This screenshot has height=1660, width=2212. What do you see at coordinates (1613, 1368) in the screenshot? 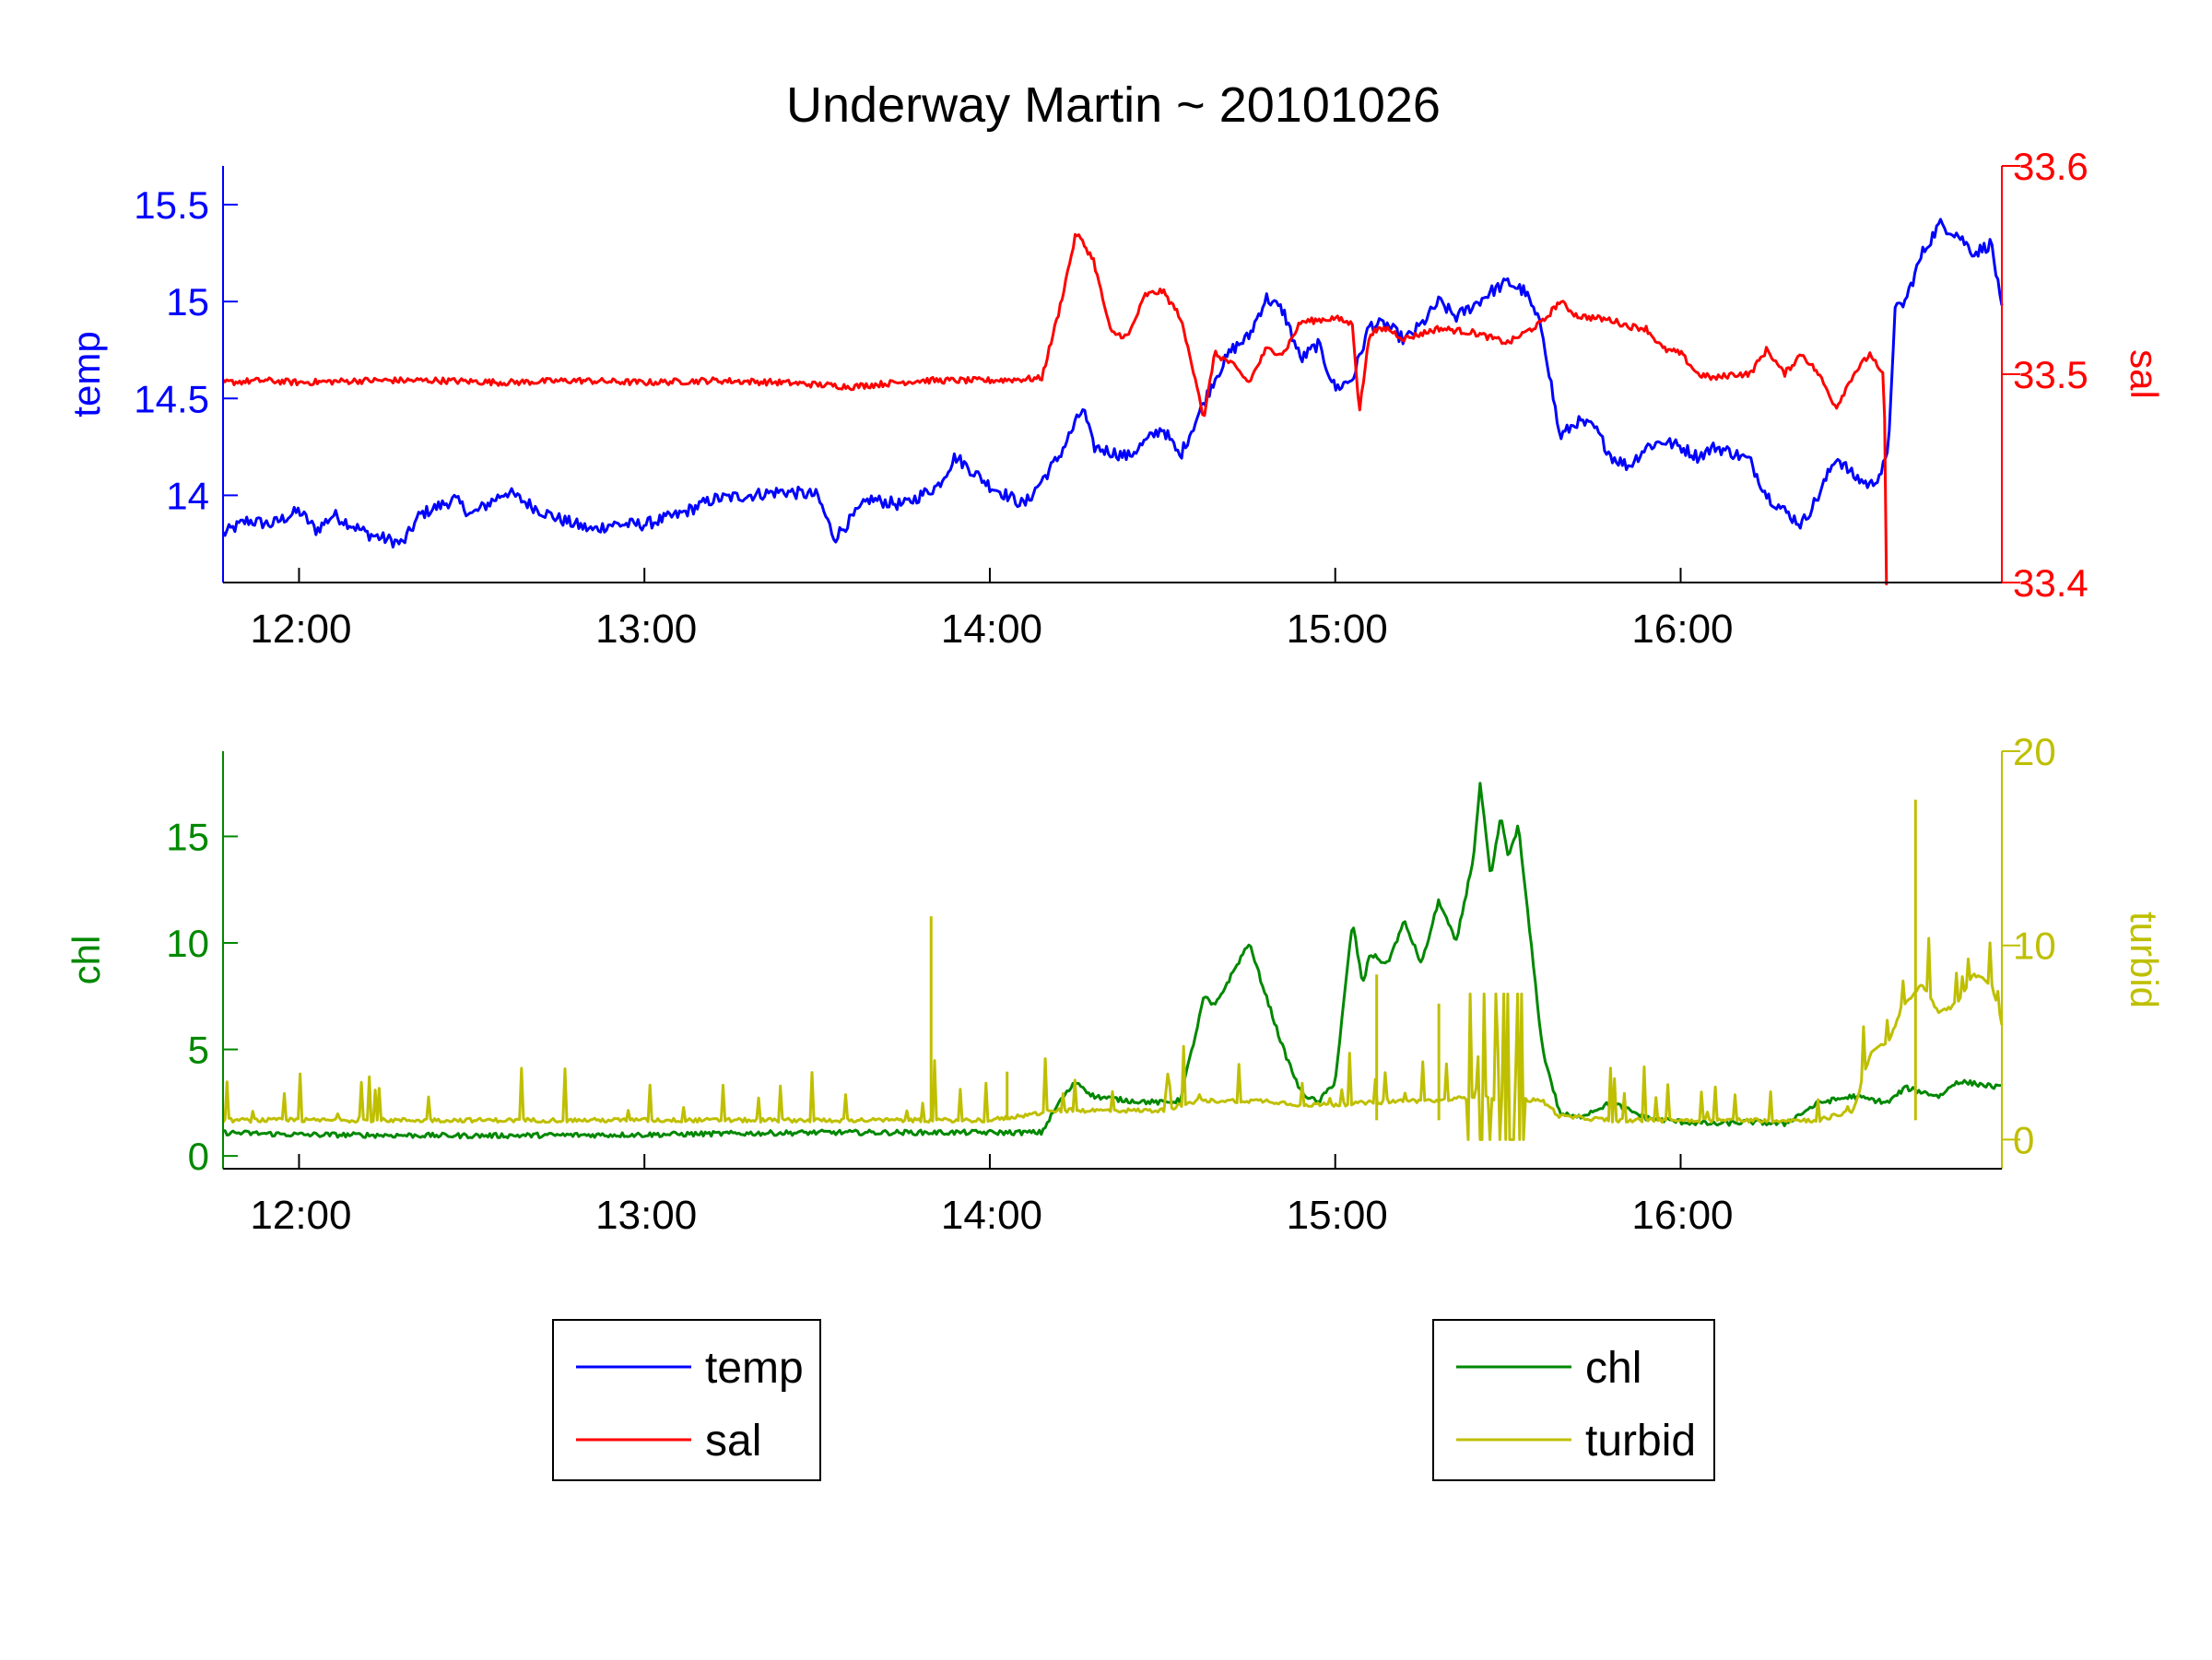
I see `legend-label-chl: chl` at bounding box center [1613, 1368].